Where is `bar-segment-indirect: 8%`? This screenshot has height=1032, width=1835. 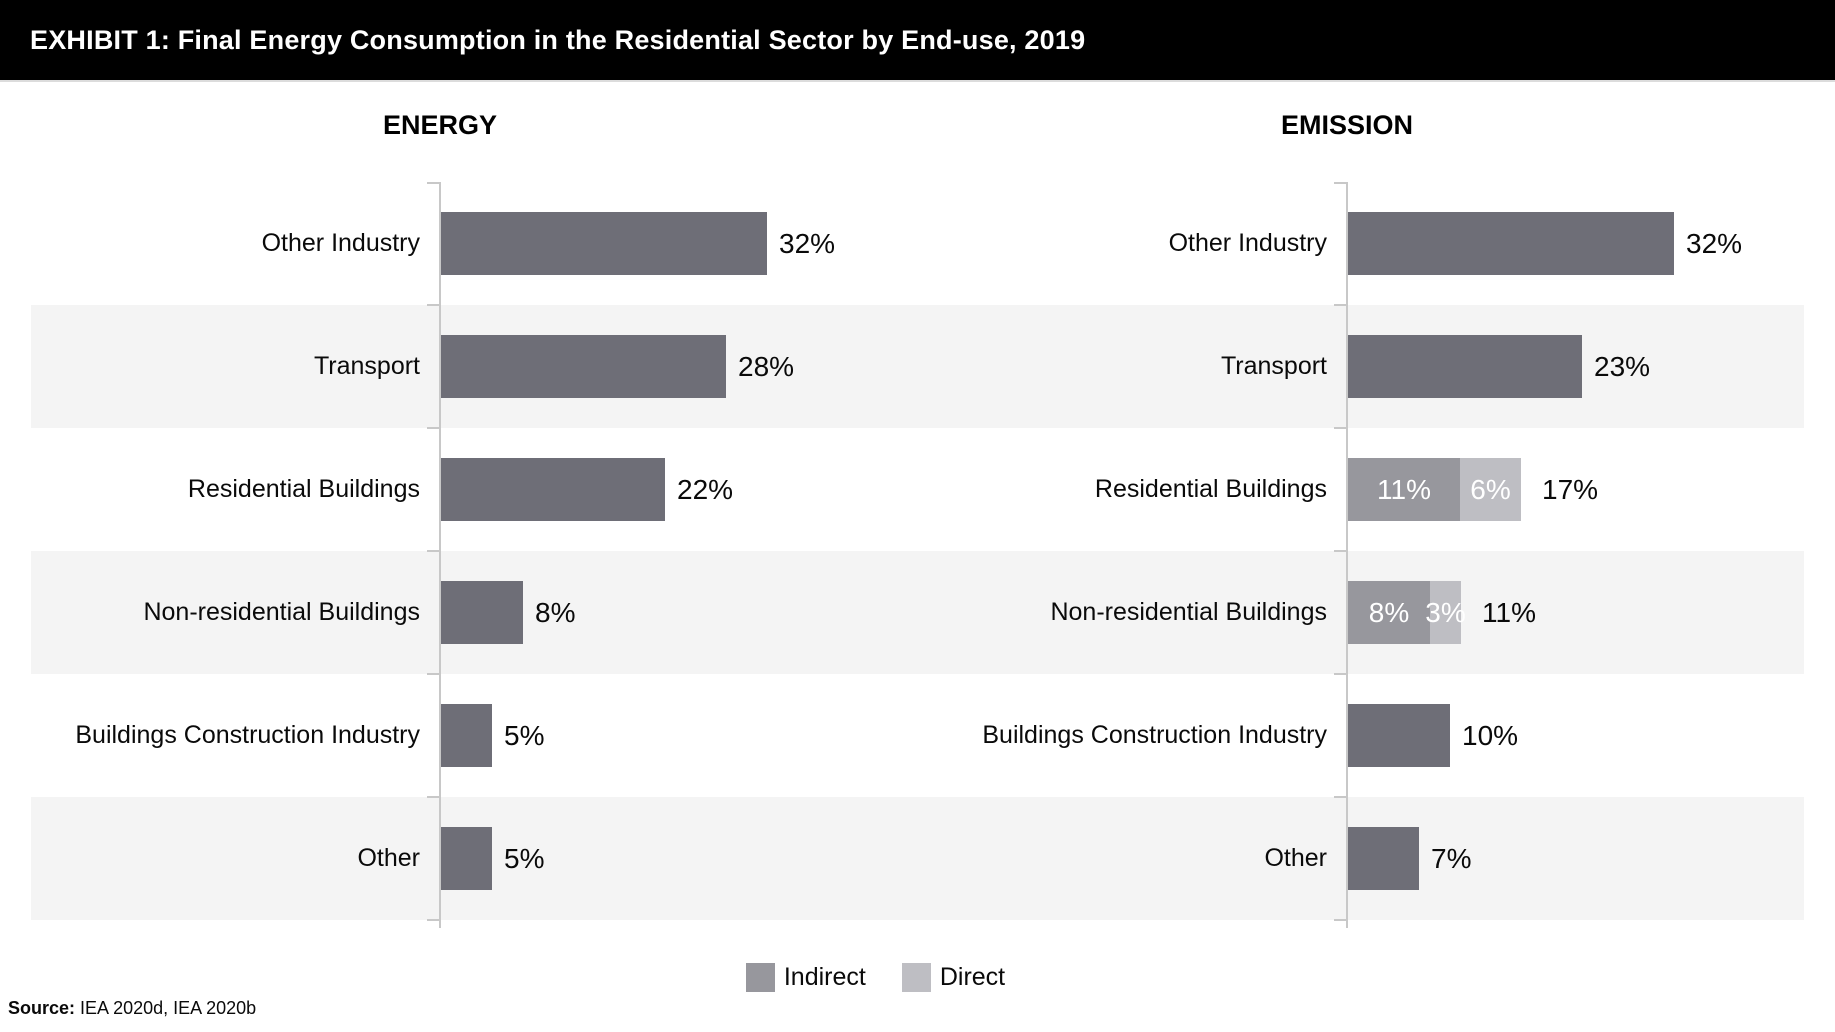
bar-segment-indirect: 8% is located at coordinates (1389, 612).